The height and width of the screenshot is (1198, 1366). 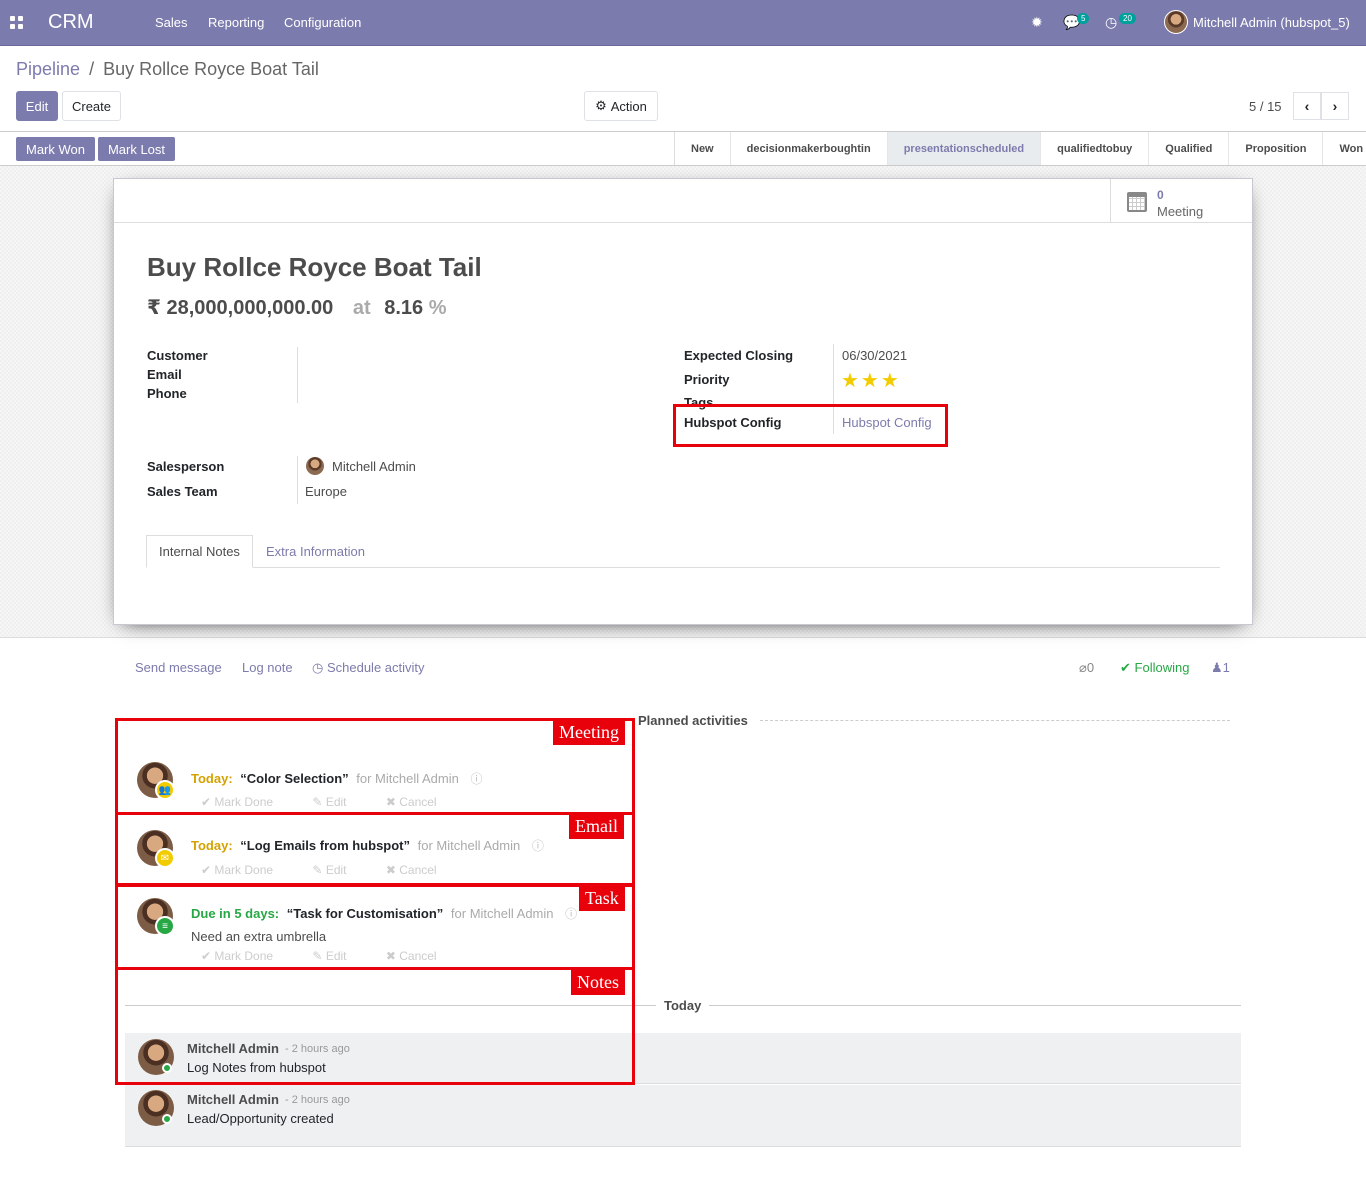 I want to click on tab-internal-notes: Internal Notes, so click(x=199, y=551).